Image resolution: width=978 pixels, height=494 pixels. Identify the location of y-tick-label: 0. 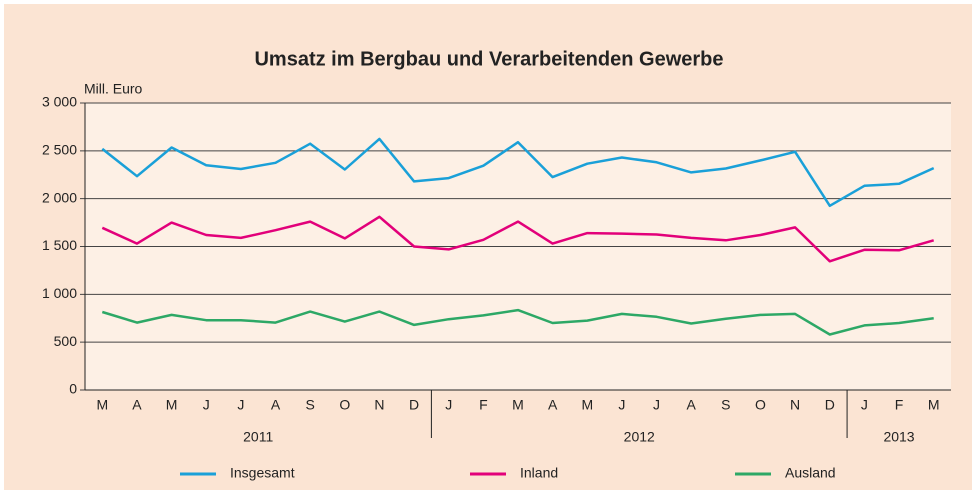
(73, 389).